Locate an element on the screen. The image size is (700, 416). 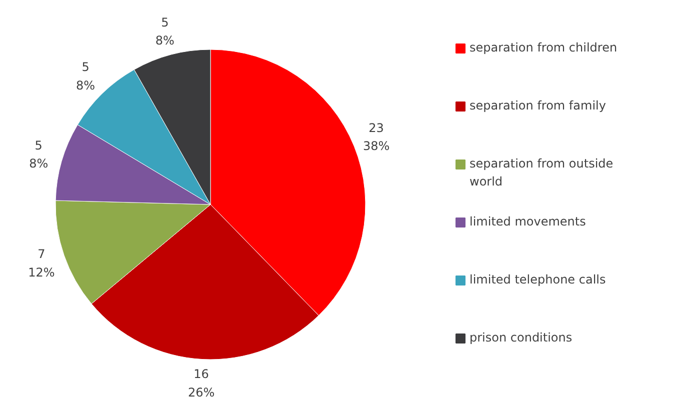
legend-label: limited telephone calls is located at coordinates (538, 279).